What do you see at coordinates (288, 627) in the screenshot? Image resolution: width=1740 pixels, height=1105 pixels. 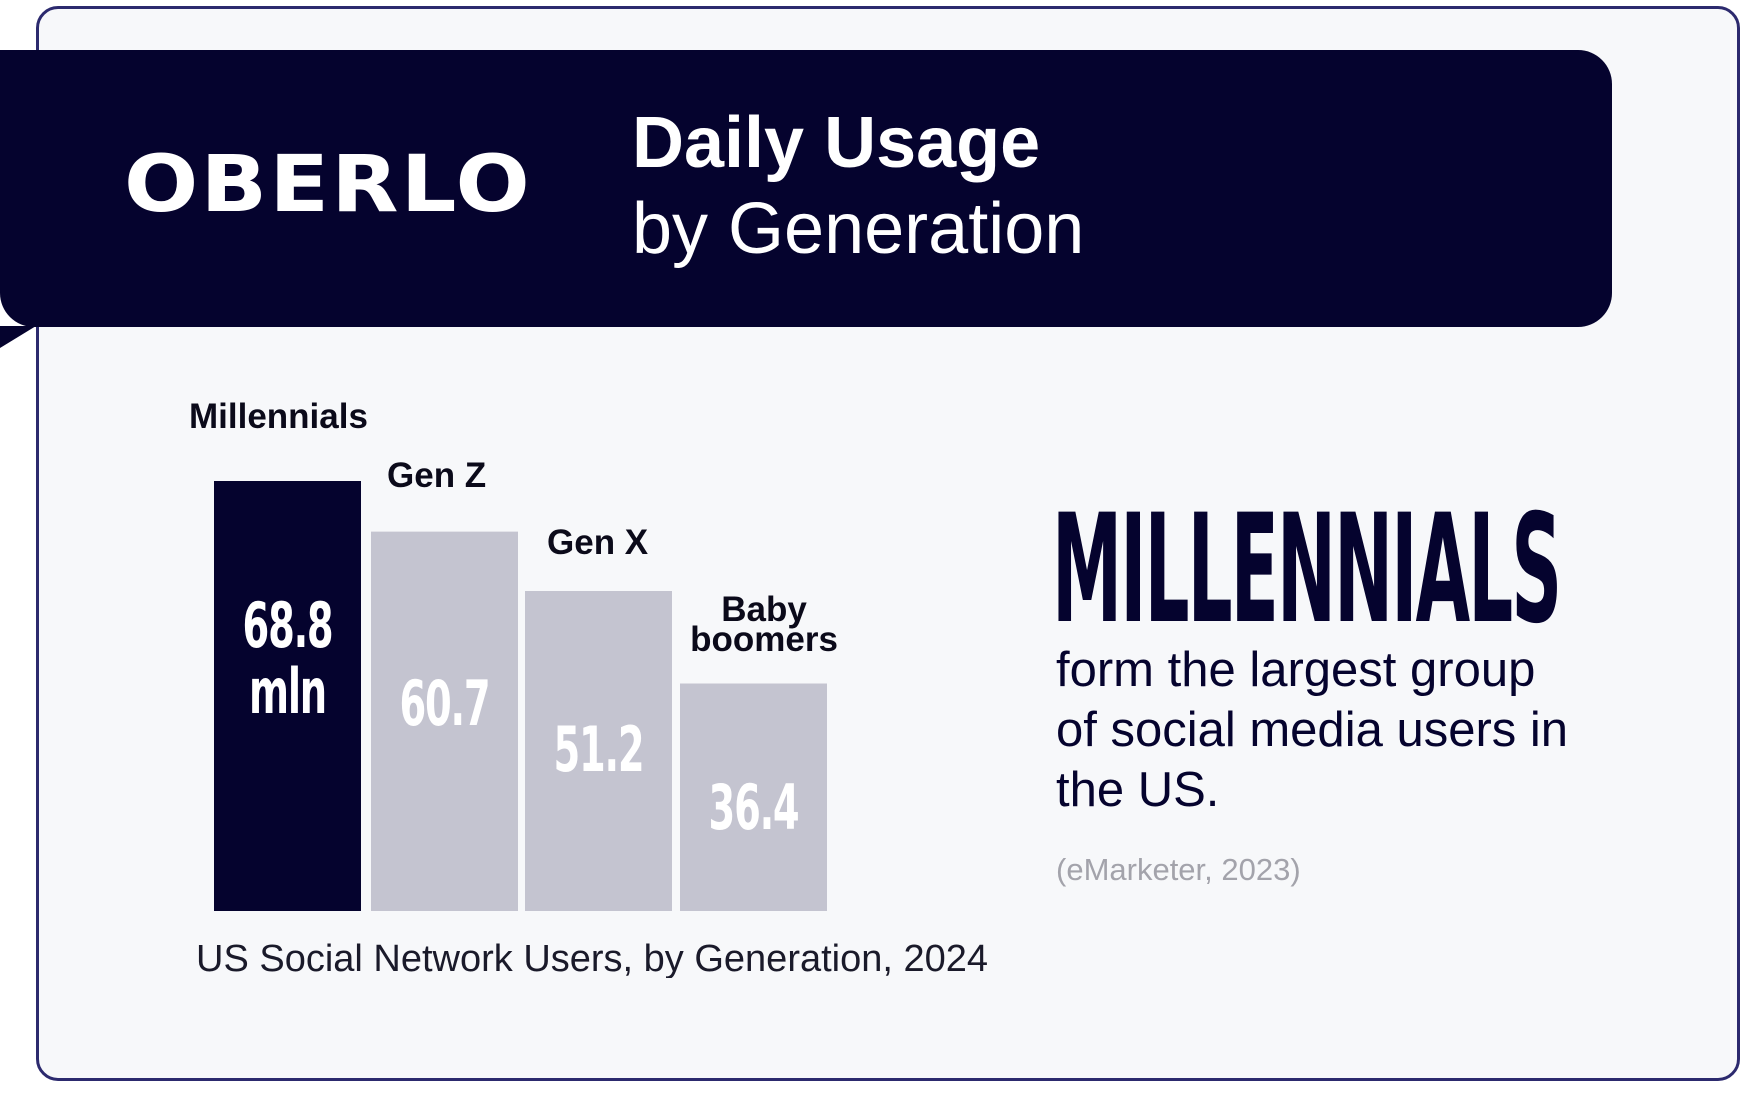 I see `value-label: 68.8` at bounding box center [288, 627].